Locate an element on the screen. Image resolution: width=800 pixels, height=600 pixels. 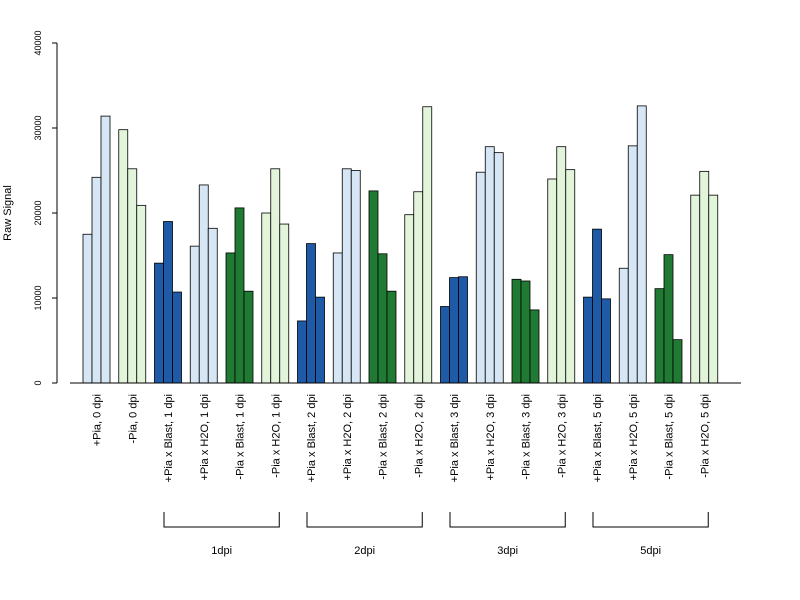
category-label: +Pia x H2O, 5 dpi is located at coordinates (634, 437).